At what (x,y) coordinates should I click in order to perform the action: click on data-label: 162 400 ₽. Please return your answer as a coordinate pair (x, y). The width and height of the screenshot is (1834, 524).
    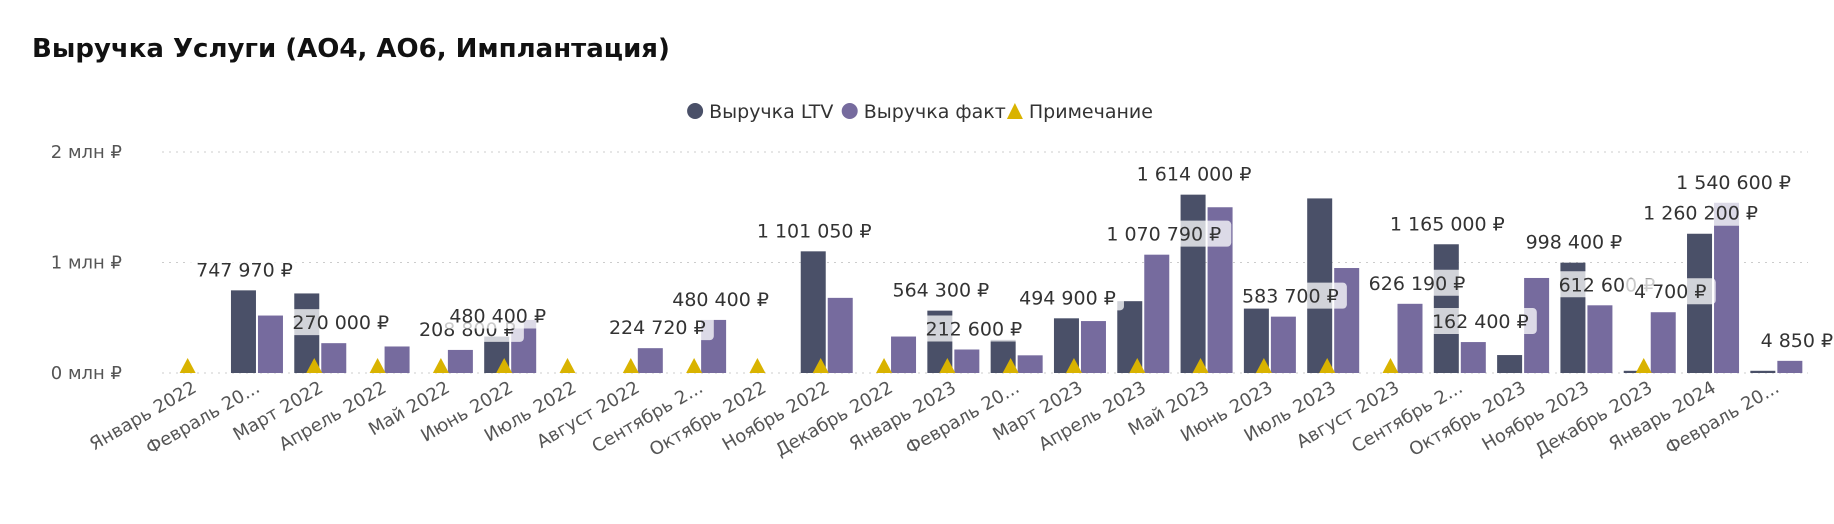
    Looking at the image, I should click on (1480, 322).